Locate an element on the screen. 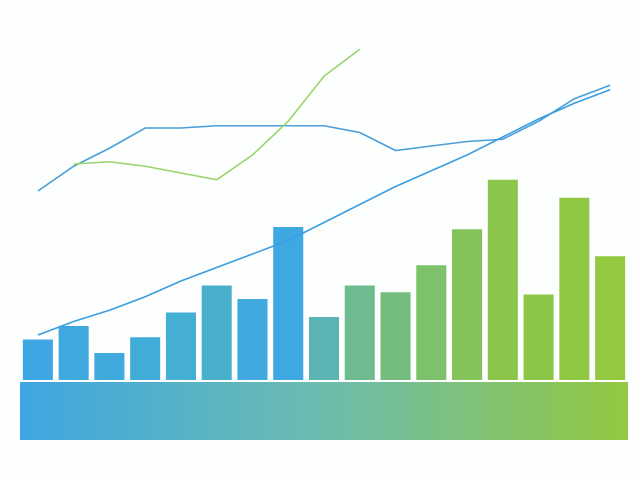 The height and width of the screenshot is (480, 640). line is located at coordinates (217, 114).